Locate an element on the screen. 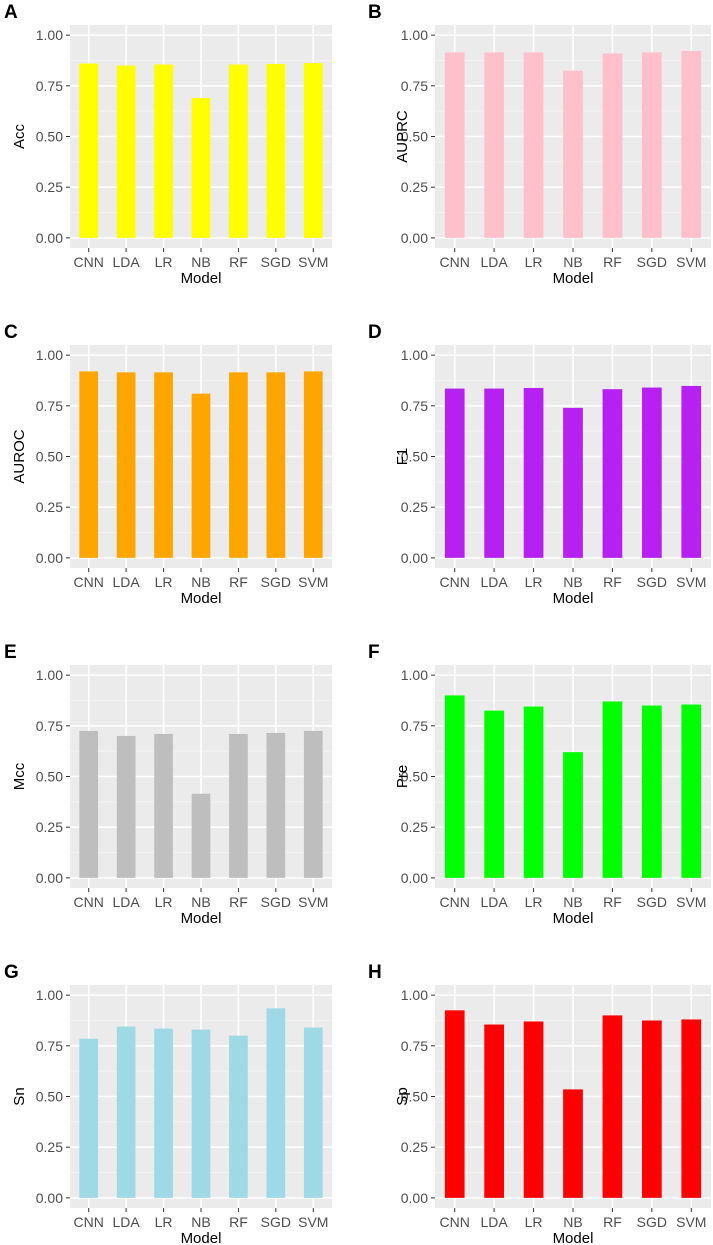 The height and width of the screenshot is (1245, 713). panel-letter: D is located at coordinates (375, 332).